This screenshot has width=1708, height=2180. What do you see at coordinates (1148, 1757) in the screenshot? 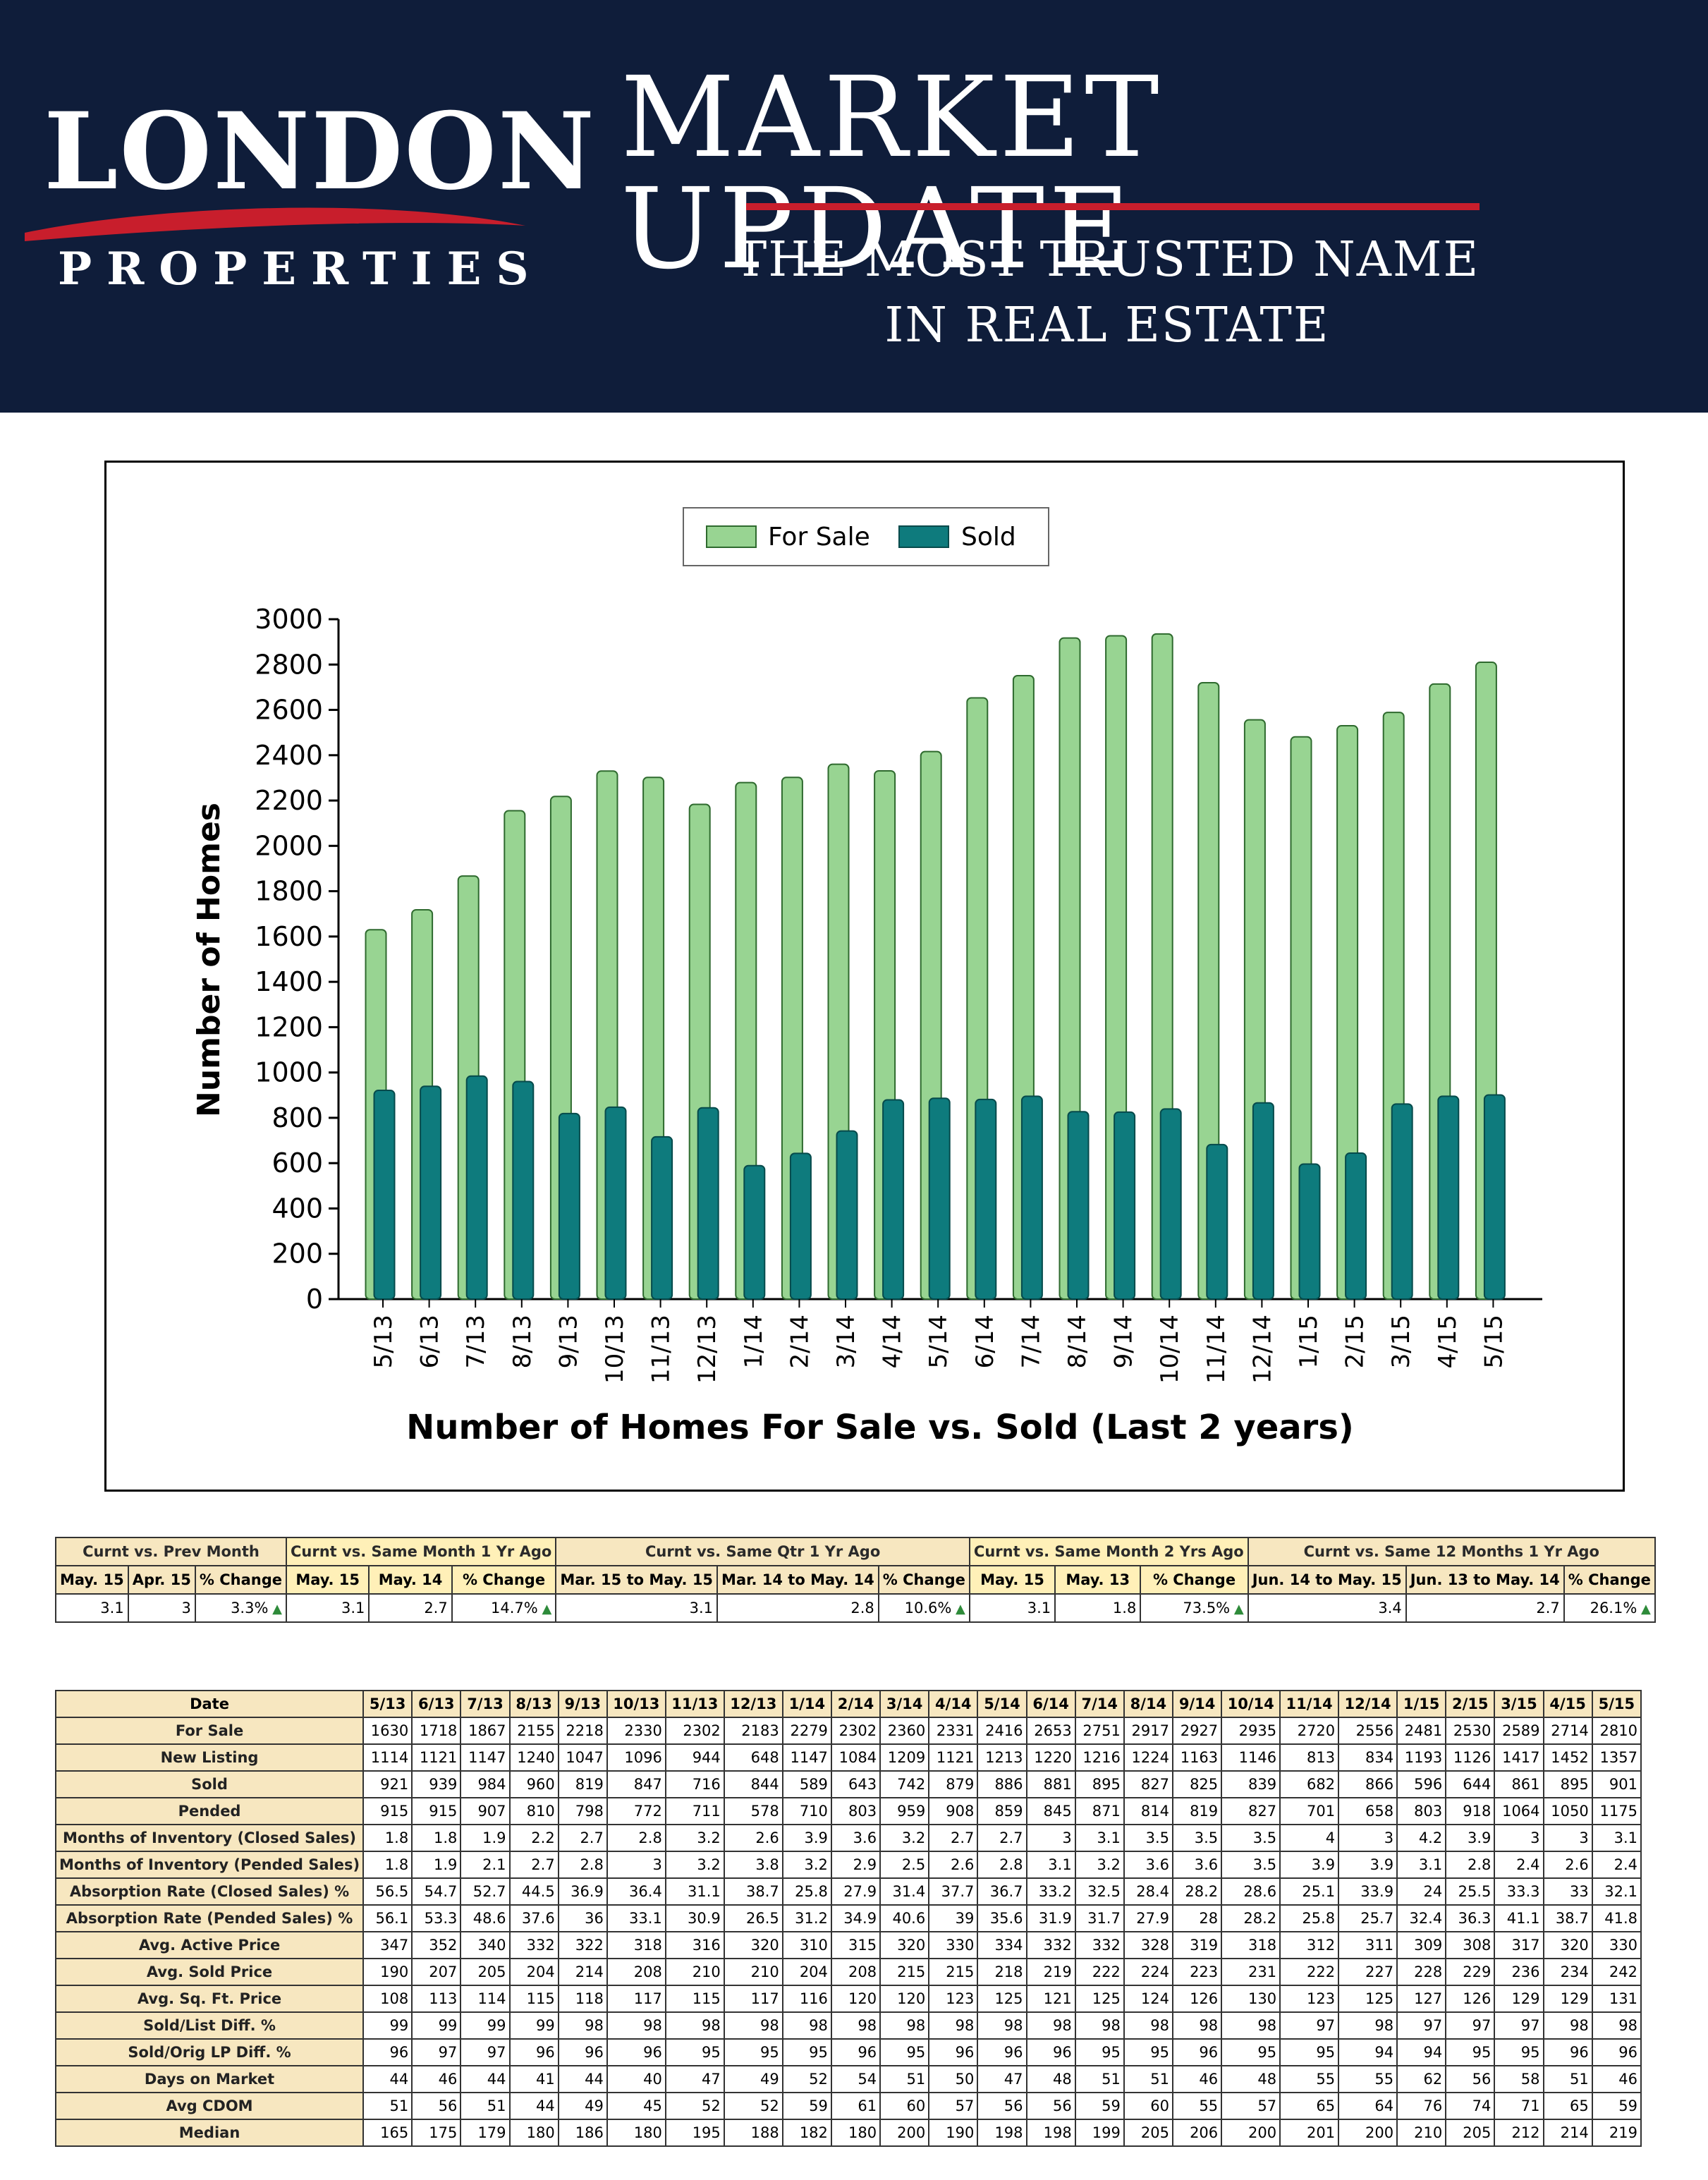
I see `table-cell: 1224` at bounding box center [1148, 1757].